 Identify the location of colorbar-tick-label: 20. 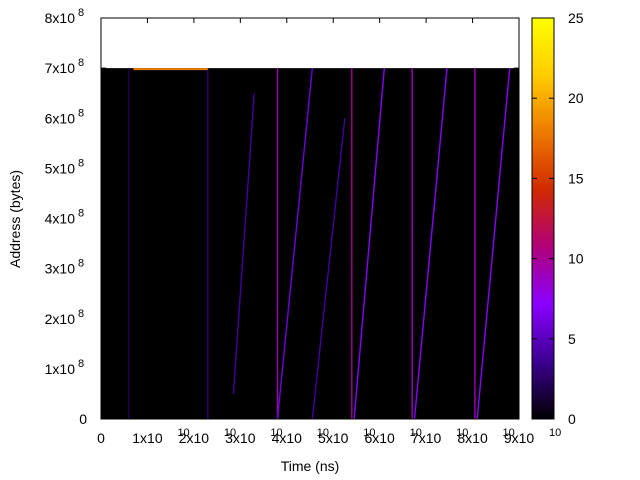
(576, 98).